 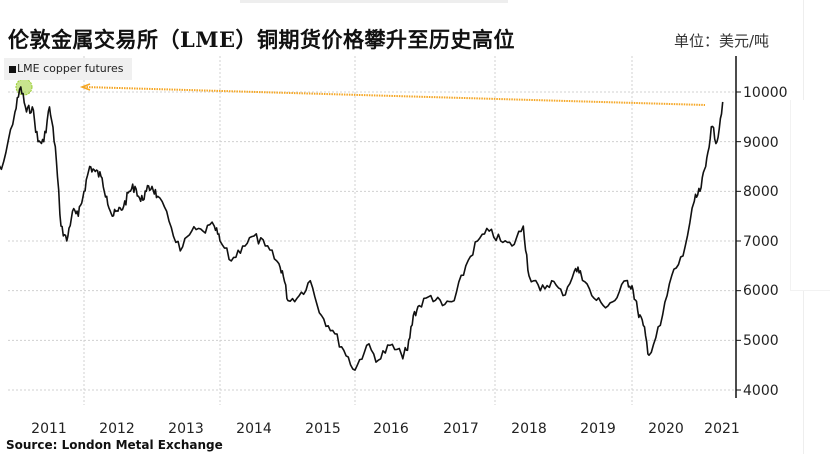 I want to click on x-label: 2014, so click(x=254, y=429).